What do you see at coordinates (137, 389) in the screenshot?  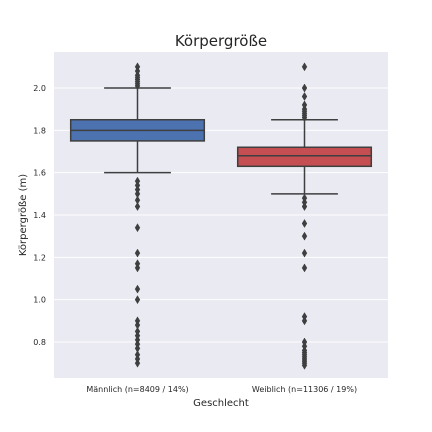 I see `x-tick-label: Männlich (n=8409 / 14%)` at bounding box center [137, 389].